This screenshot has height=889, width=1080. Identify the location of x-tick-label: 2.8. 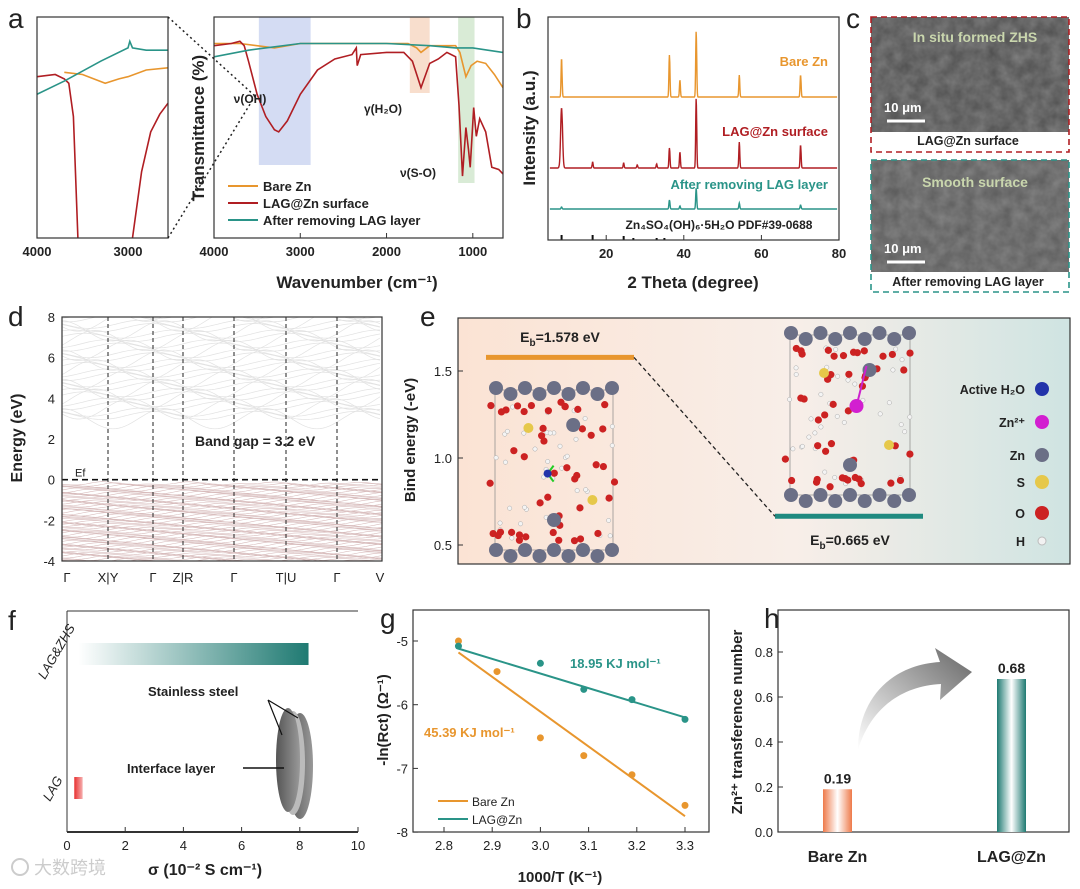
(444, 845).